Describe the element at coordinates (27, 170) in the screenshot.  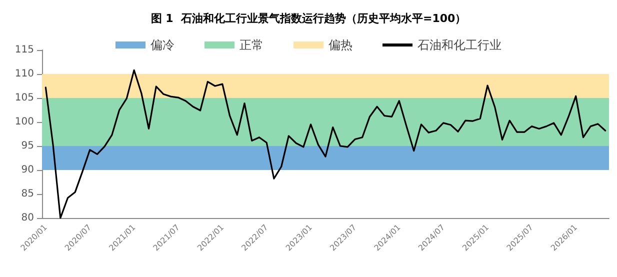
I see `y-tick-label: 90` at that location.